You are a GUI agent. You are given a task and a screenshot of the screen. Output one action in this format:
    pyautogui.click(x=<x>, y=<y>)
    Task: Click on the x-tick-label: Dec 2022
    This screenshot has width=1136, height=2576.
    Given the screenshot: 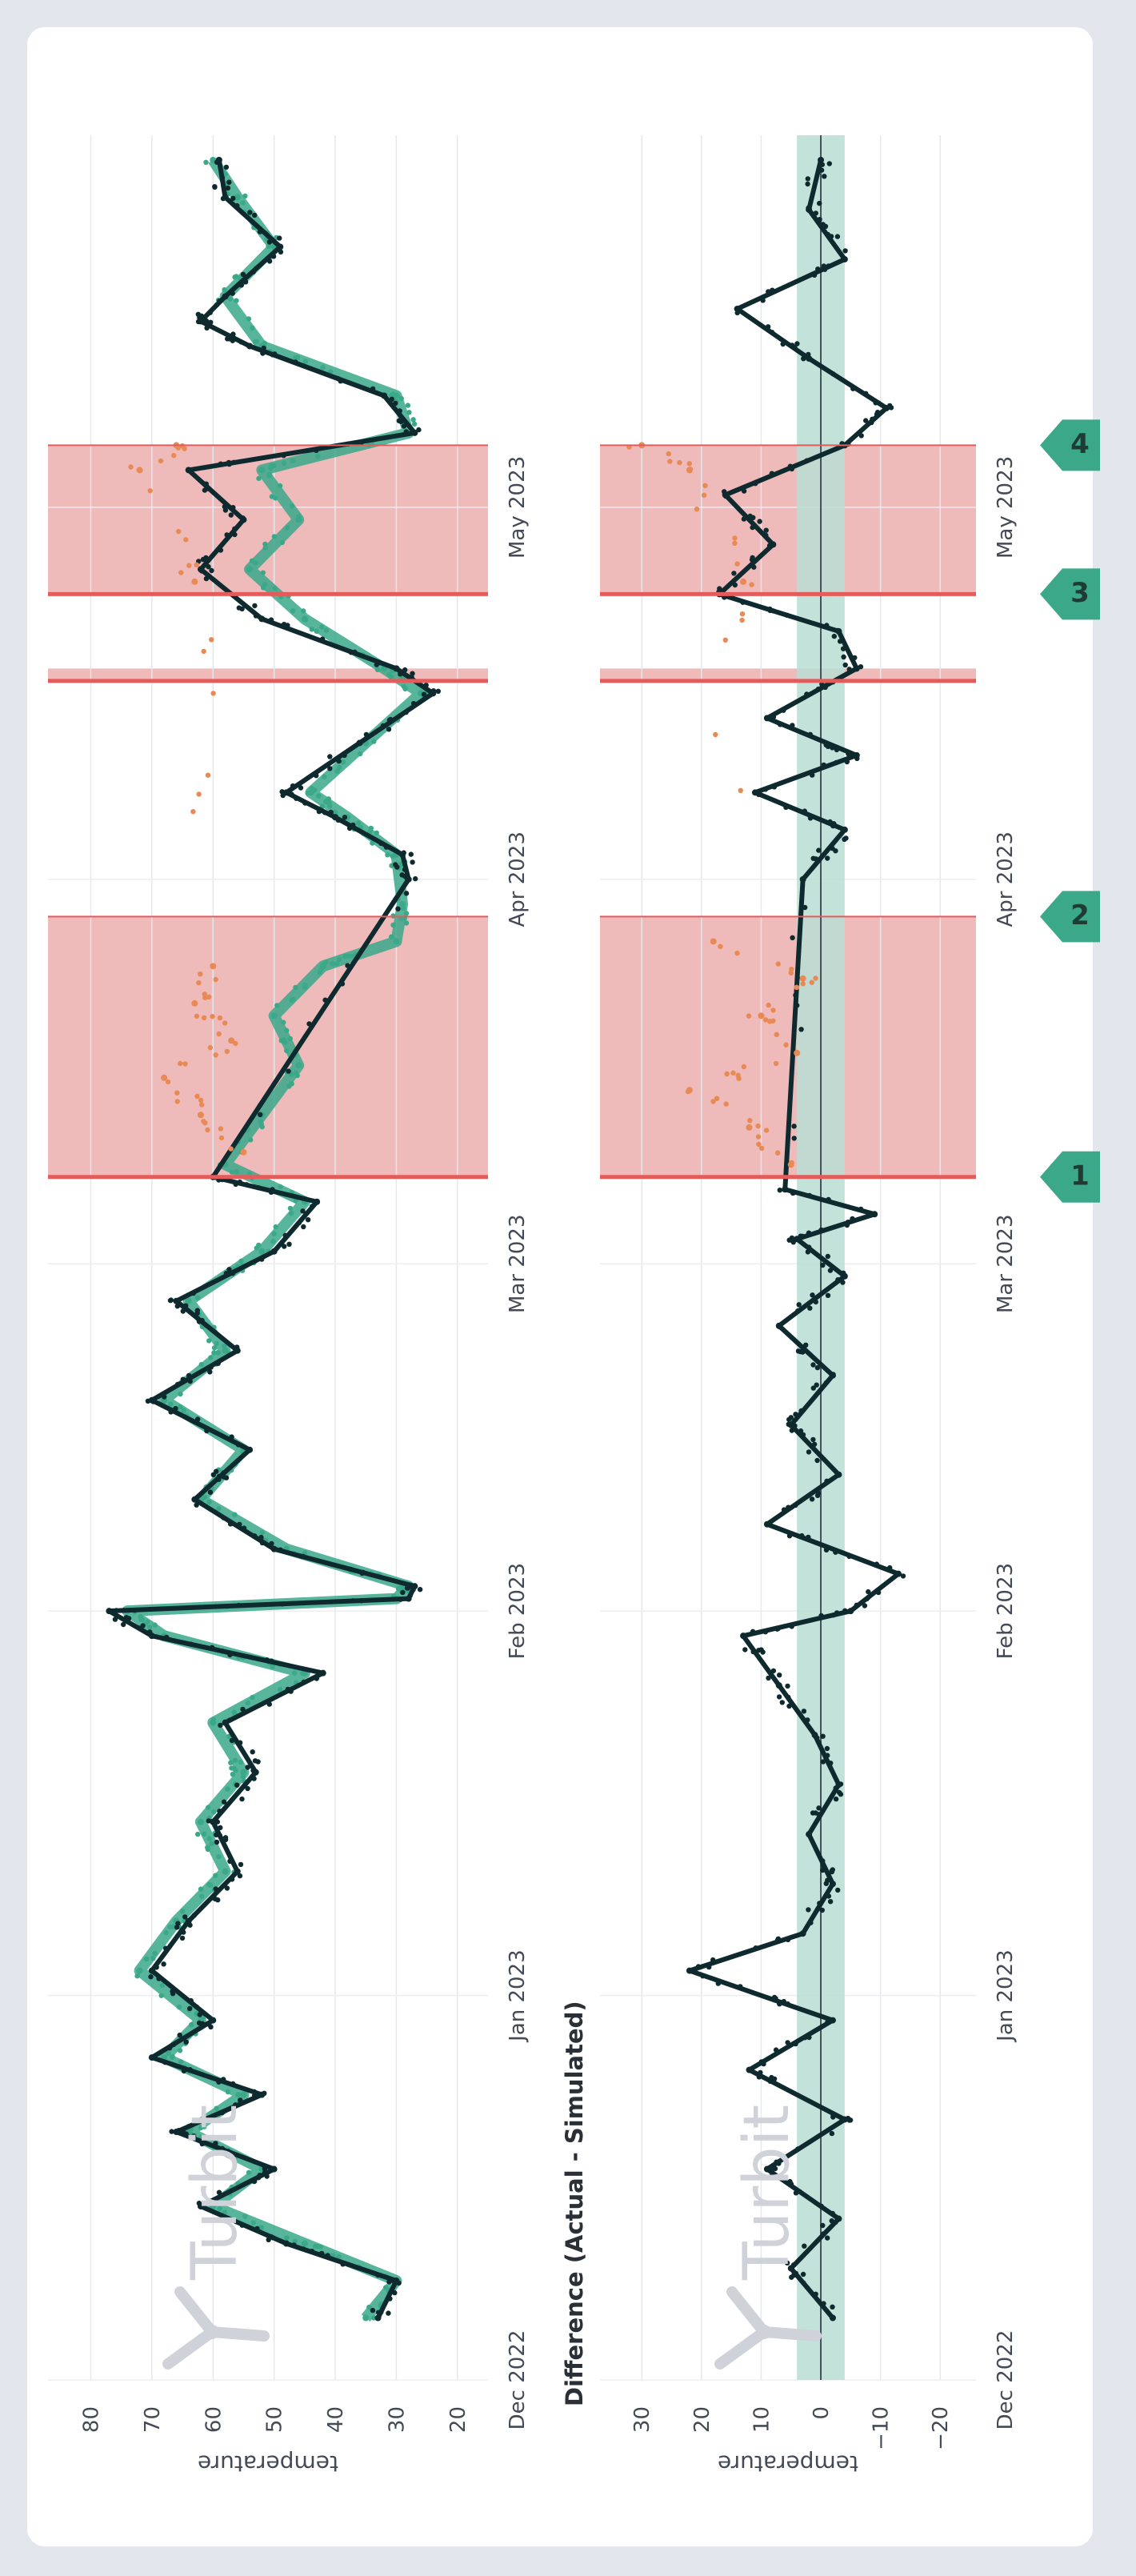 What is the action you would take?
    pyautogui.click(x=1006, y=2380)
    